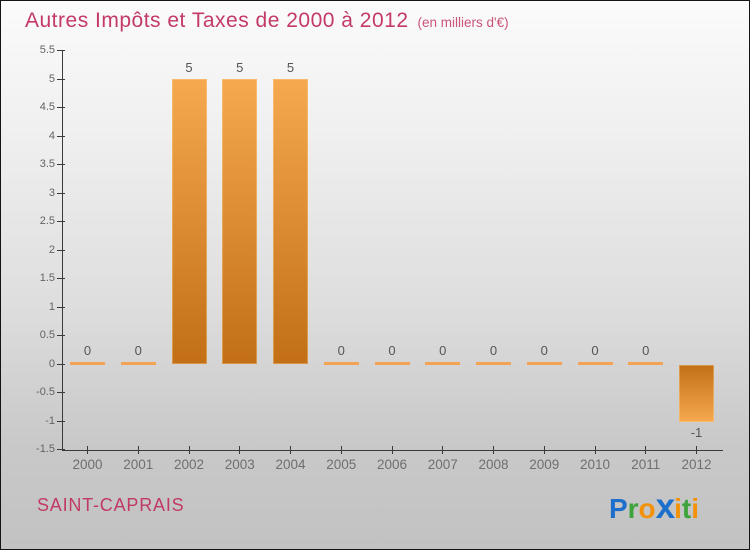 The width and height of the screenshot is (750, 550). Describe the element at coordinates (290, 464) in the screenshot. I see `x-tick-label: 2004` at that location.